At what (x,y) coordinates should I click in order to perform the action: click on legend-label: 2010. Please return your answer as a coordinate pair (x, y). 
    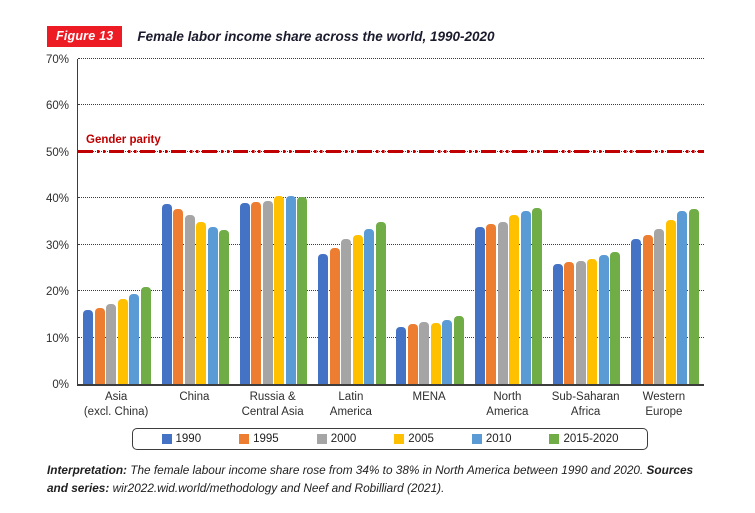
    Looking at the image, I should click on (498, 439).